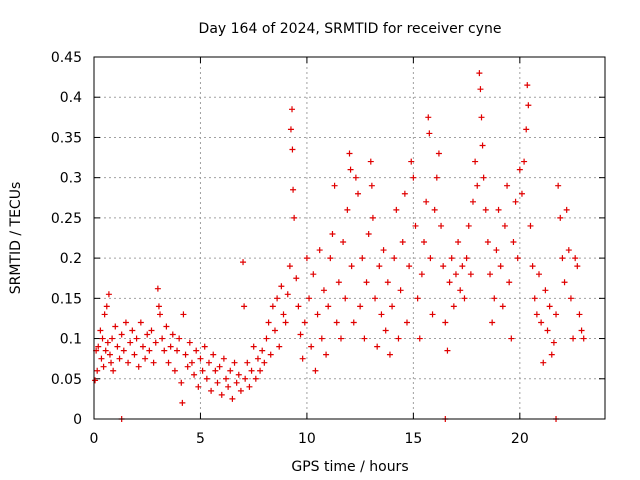 The width and height of the screenshot is (640, 480). What do you see at coordinates (413, 439) in the screenshot?
I see `x-tick-label: 15` at bounding box center [413, 439].